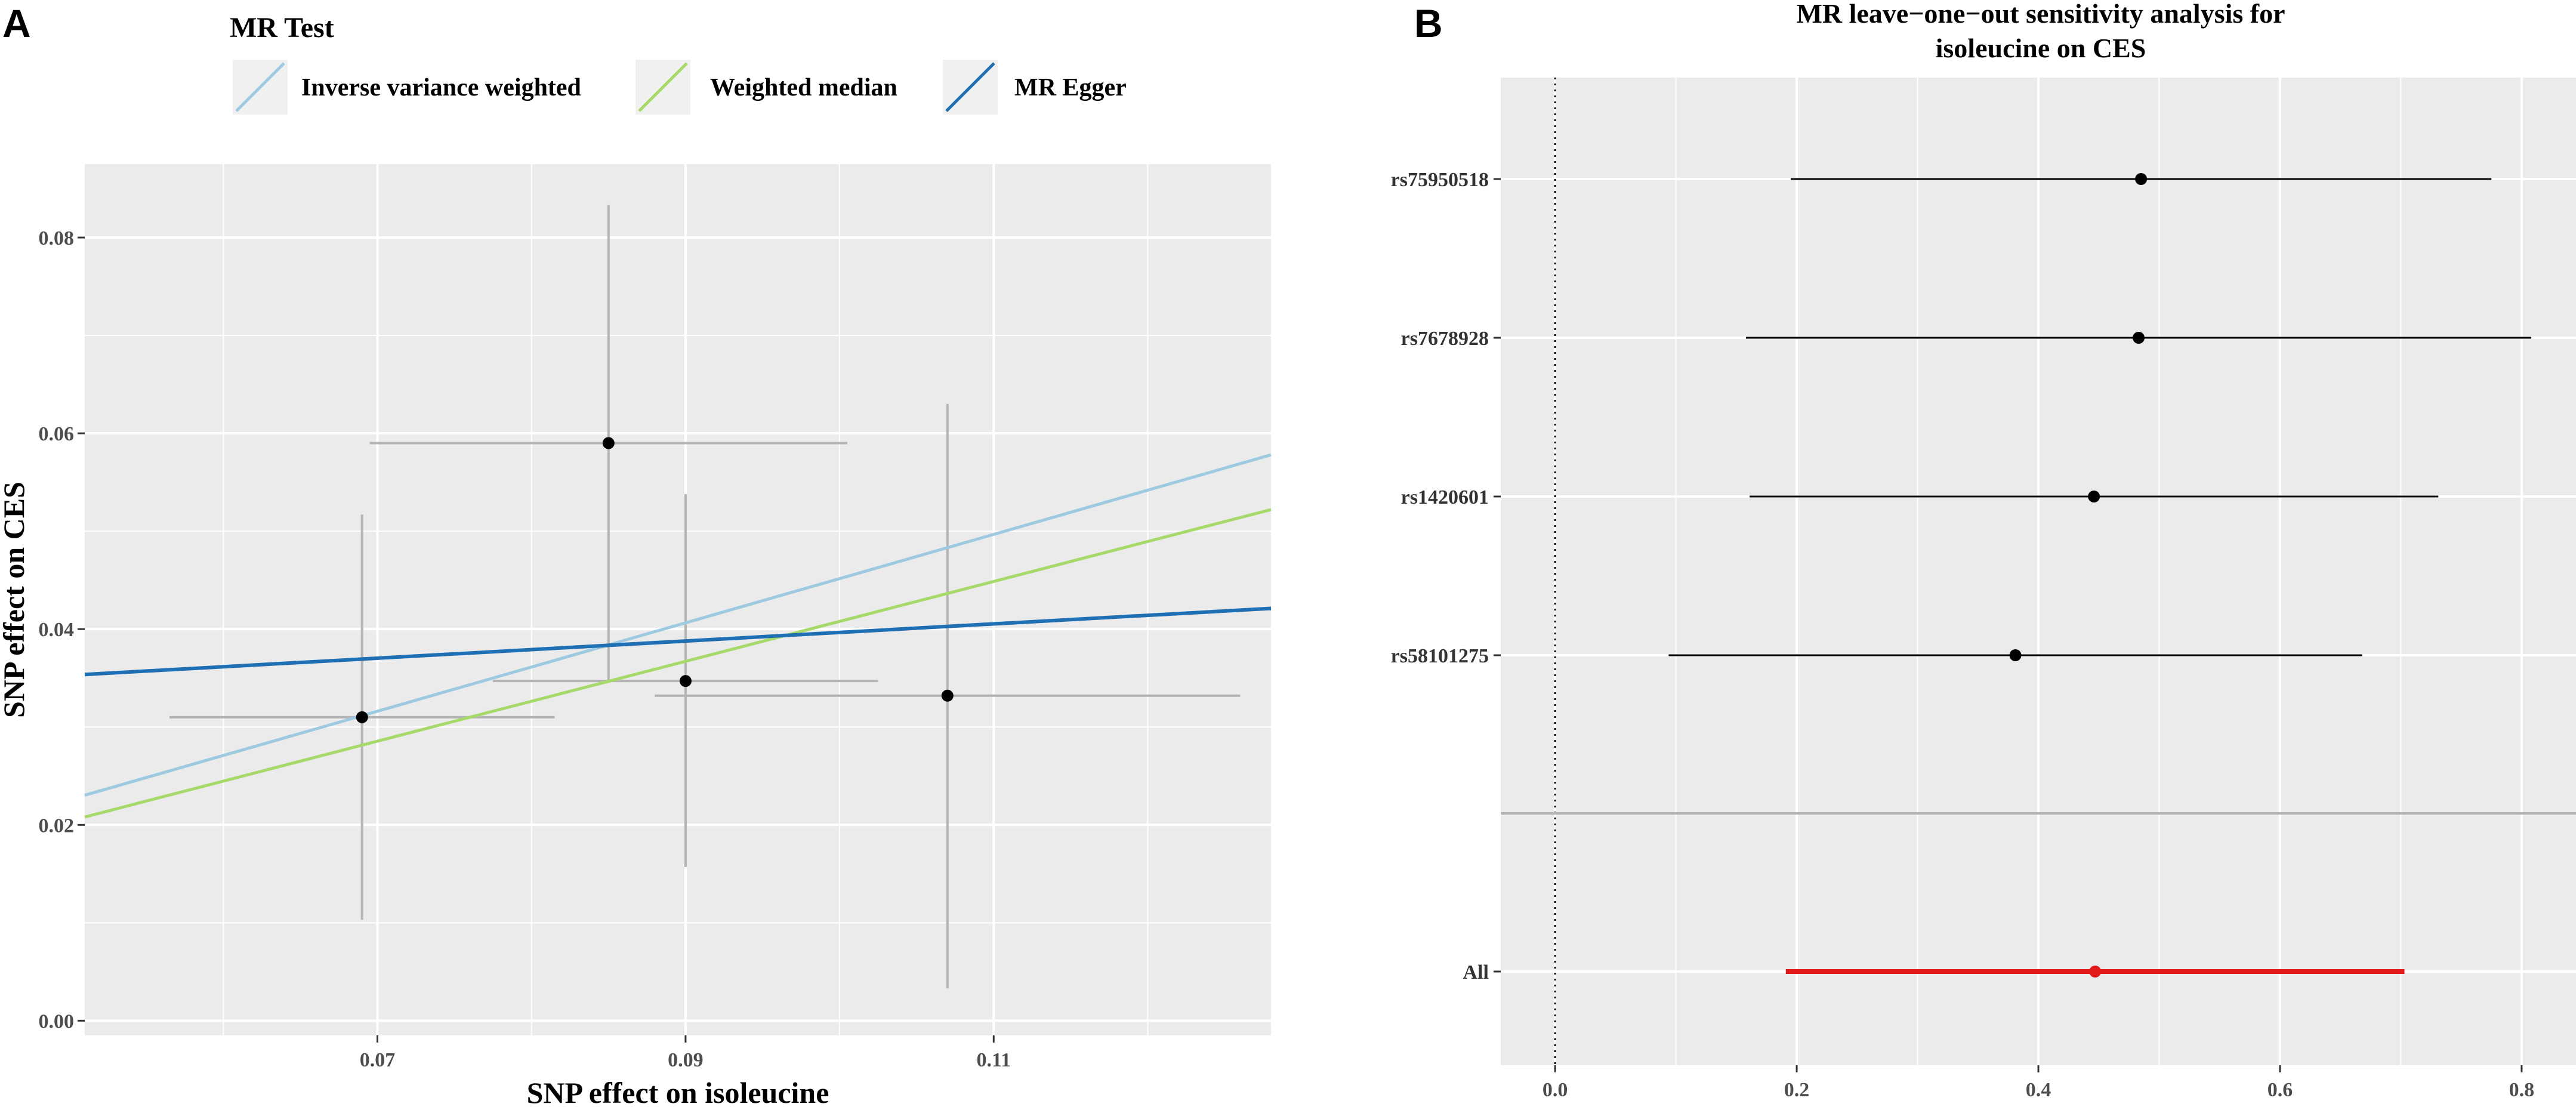 The image size is (2576, 1107). I want to click on regression-line-mr-egger, so click(678, 641).